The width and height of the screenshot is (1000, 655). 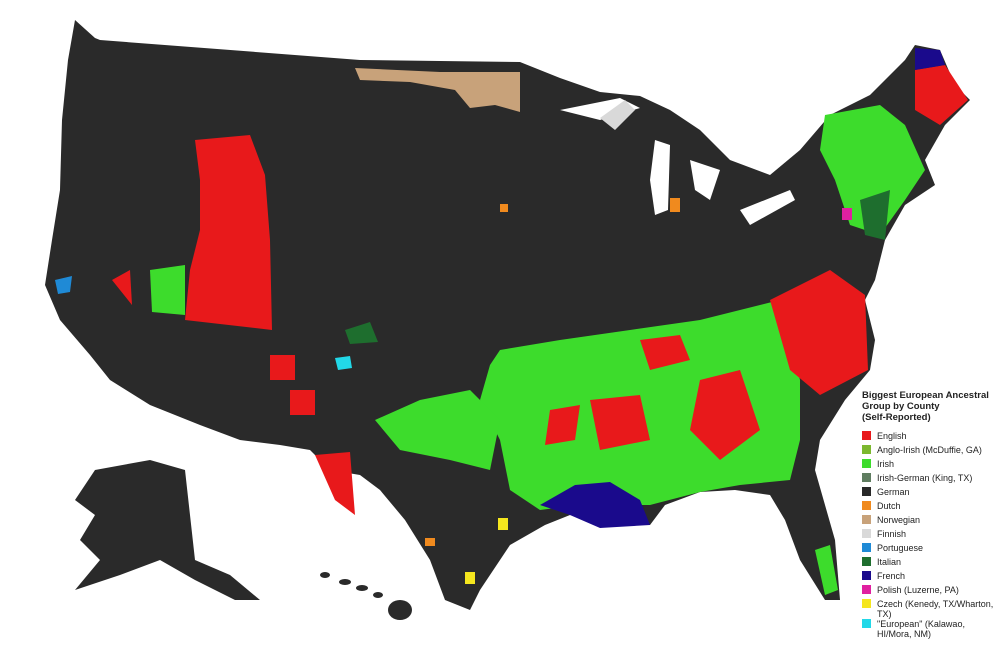 What do you see at coordinates (886, 464) in the screenshot?
I see `legend-label: Irish` at bounding box center [886, 464].